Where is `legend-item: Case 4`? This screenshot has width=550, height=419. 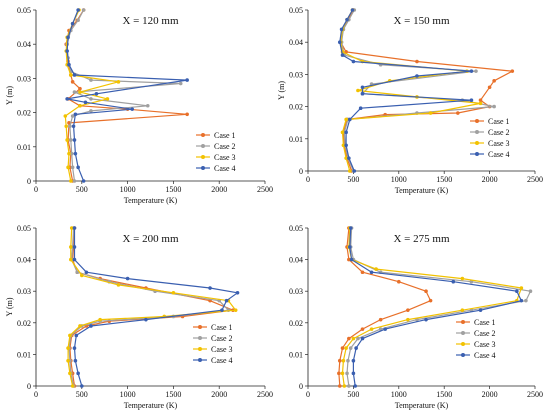 legend-item: Case 4 is located at coordinates (213, 360).